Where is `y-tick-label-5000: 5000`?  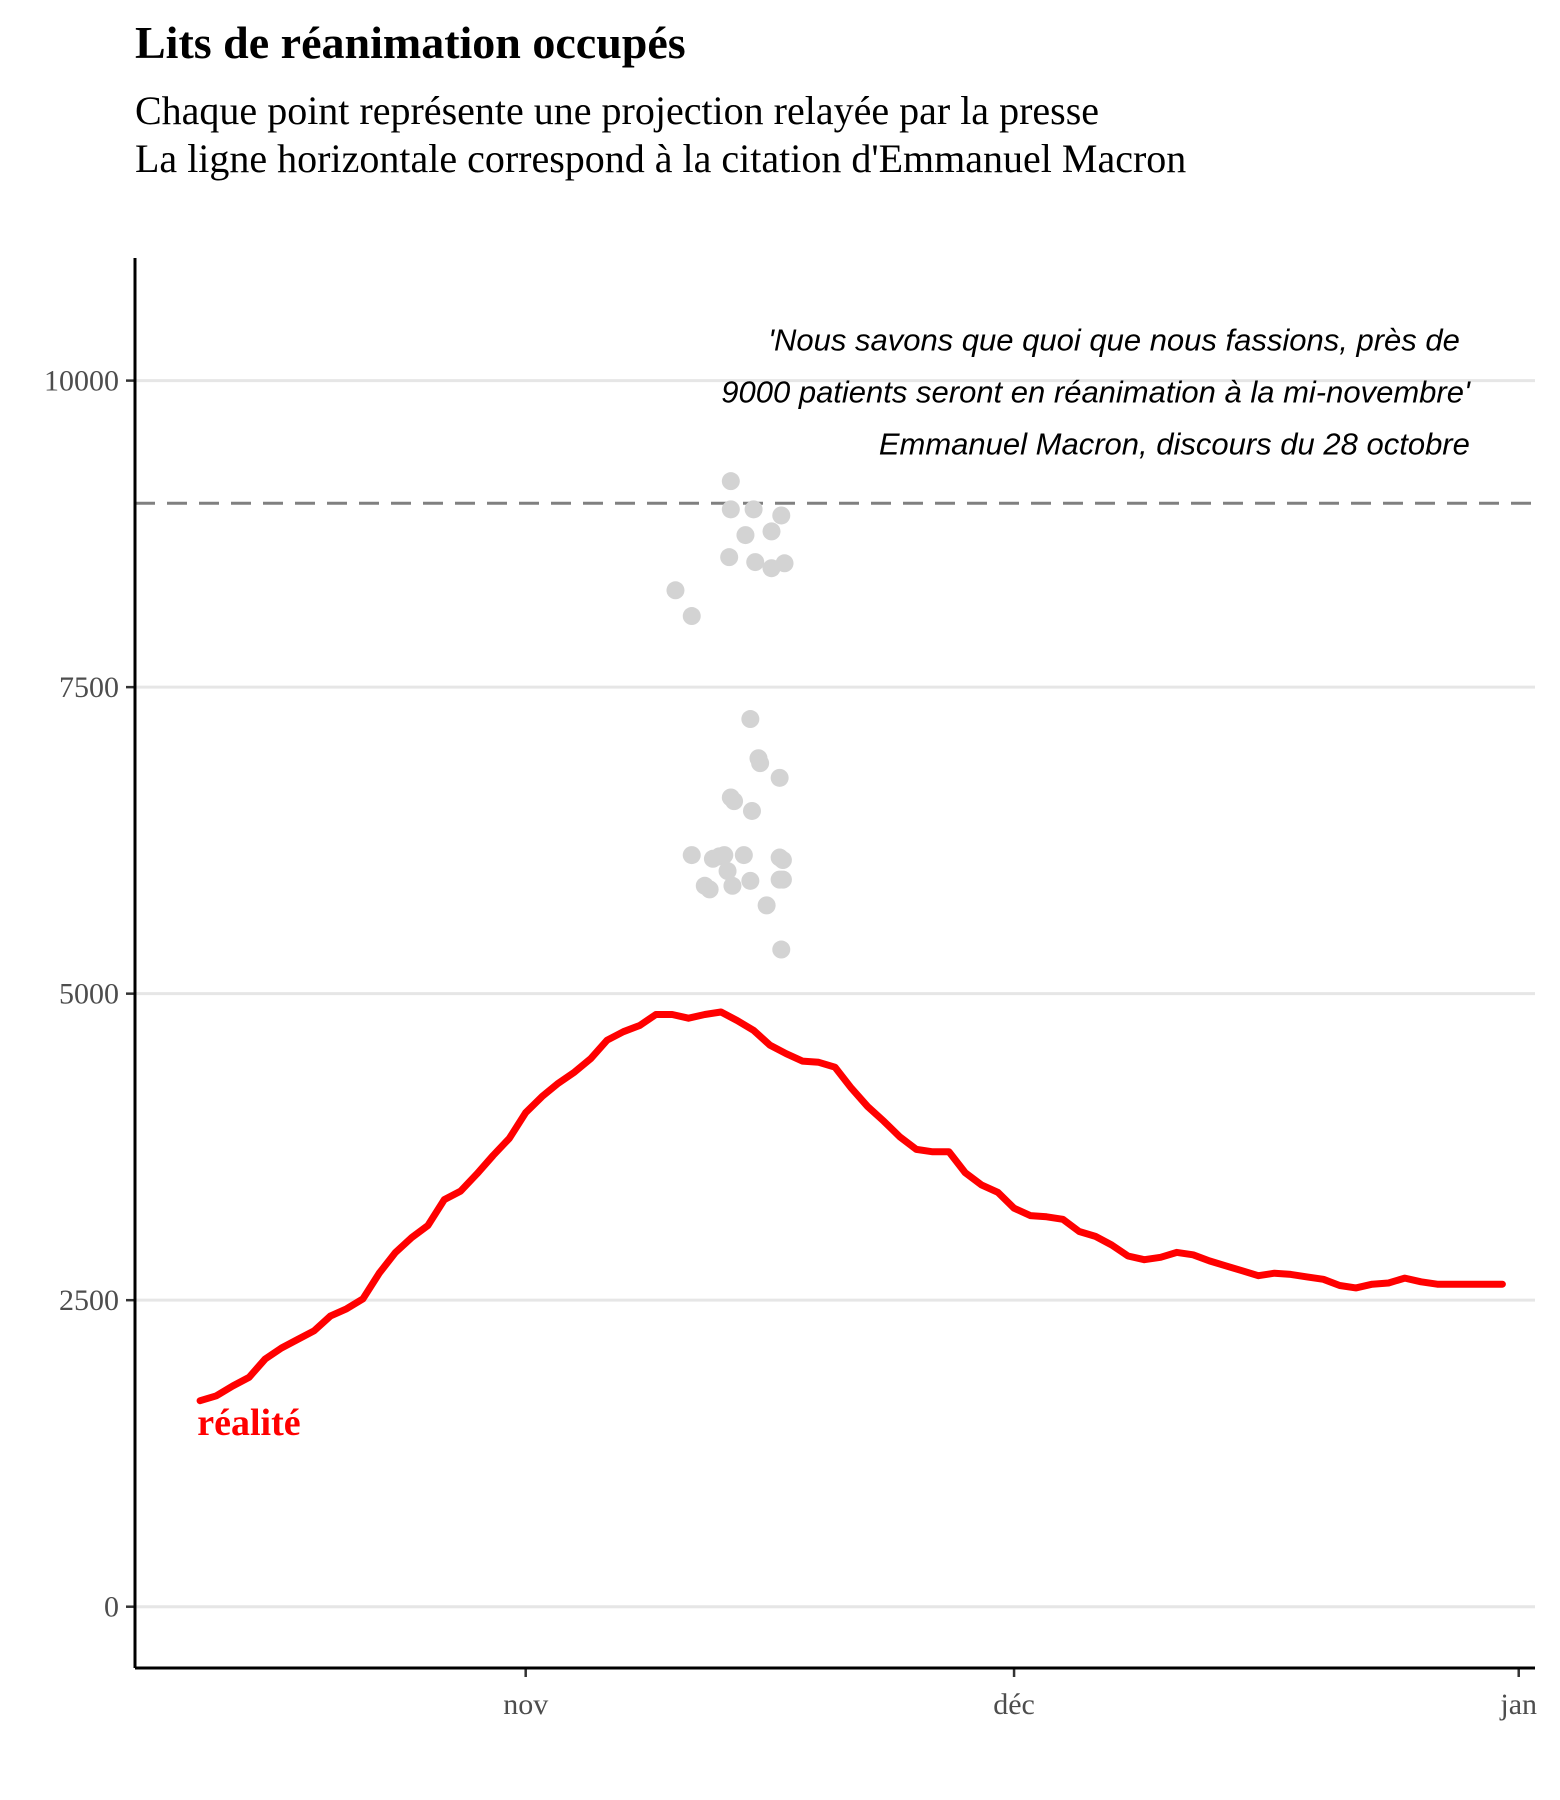
y-tick-label-5000: 5000 is located at coordinates (89, 994).